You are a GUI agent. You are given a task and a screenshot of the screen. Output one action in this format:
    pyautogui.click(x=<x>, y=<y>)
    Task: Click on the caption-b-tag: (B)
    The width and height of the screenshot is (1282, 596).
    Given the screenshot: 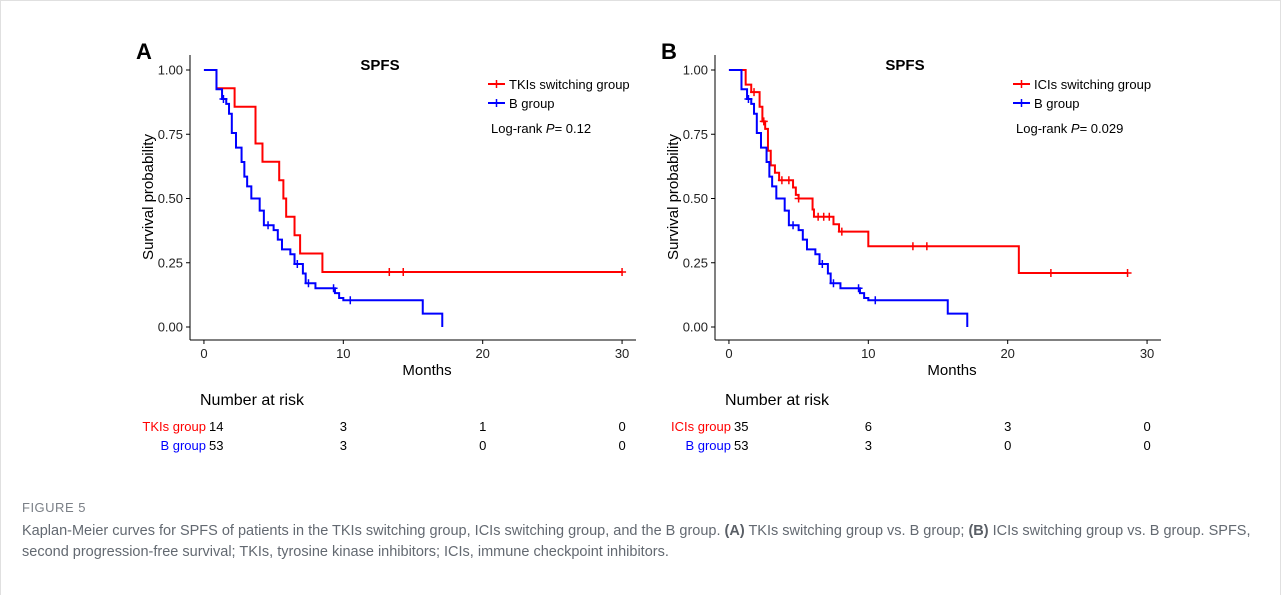 What is the action you would take?
    pyautogui.click(x=978, y=531)
    